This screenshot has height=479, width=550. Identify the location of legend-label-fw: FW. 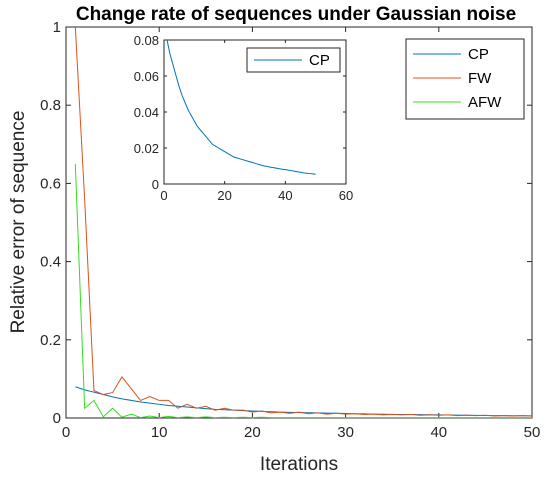
(480, 78).